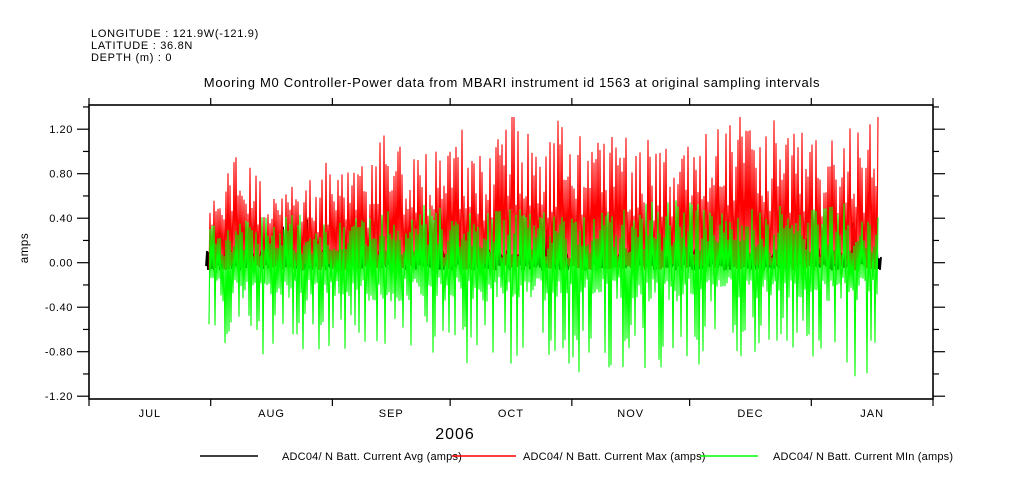  Describe the element at coordinates (372, 457) in the screenshot. I see `legend-avg-label: ADC04/ N Batt. Current Avg (amps)` at that location.